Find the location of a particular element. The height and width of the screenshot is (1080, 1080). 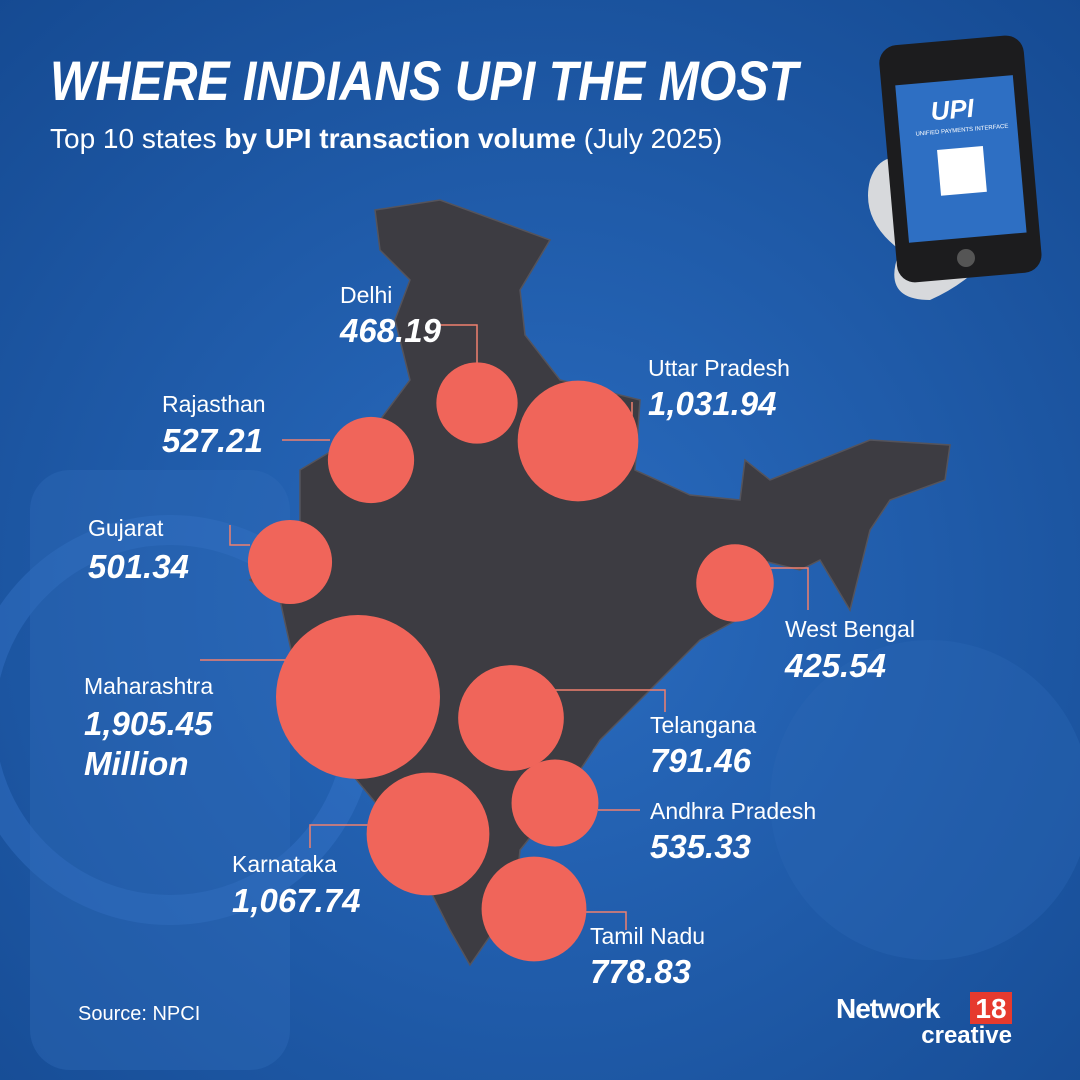

upi-logo: UPI is located at coordinates (952, 110).